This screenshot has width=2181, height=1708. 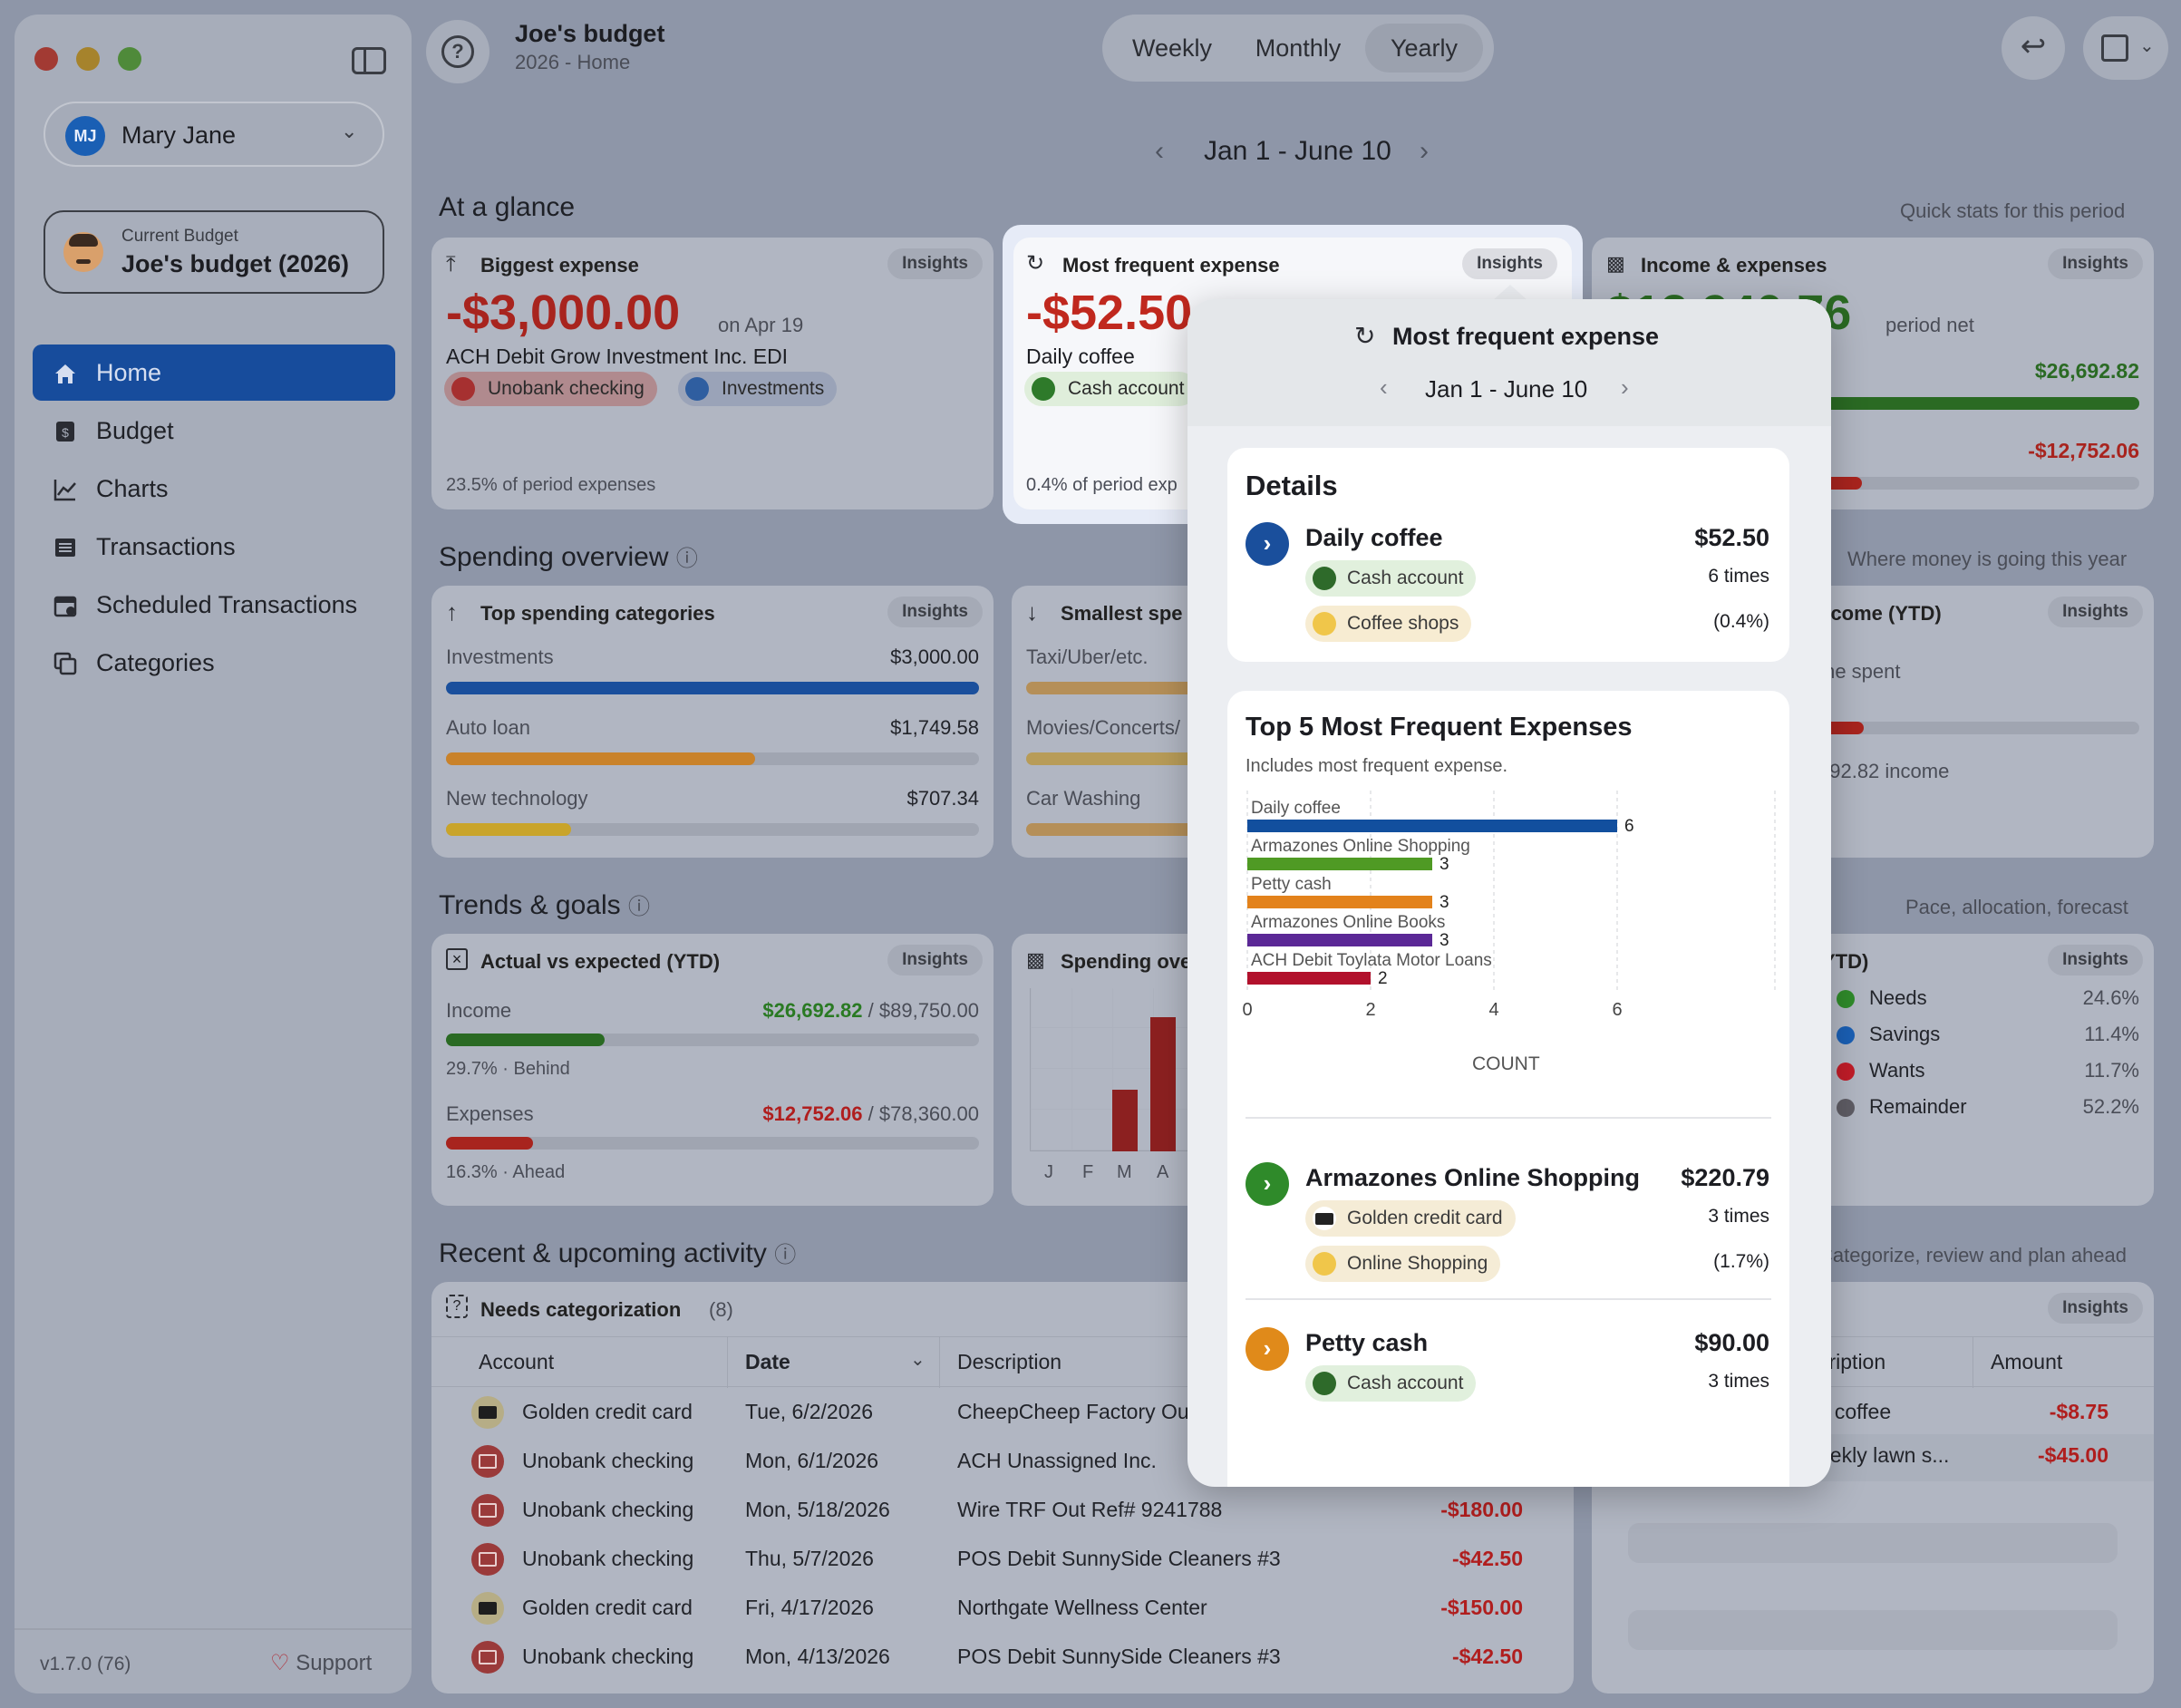 What do you see at coordinates (133, 488) in the screenshot?
I see `sidebar-item-label: Charts` at bounding box center [133, 488].